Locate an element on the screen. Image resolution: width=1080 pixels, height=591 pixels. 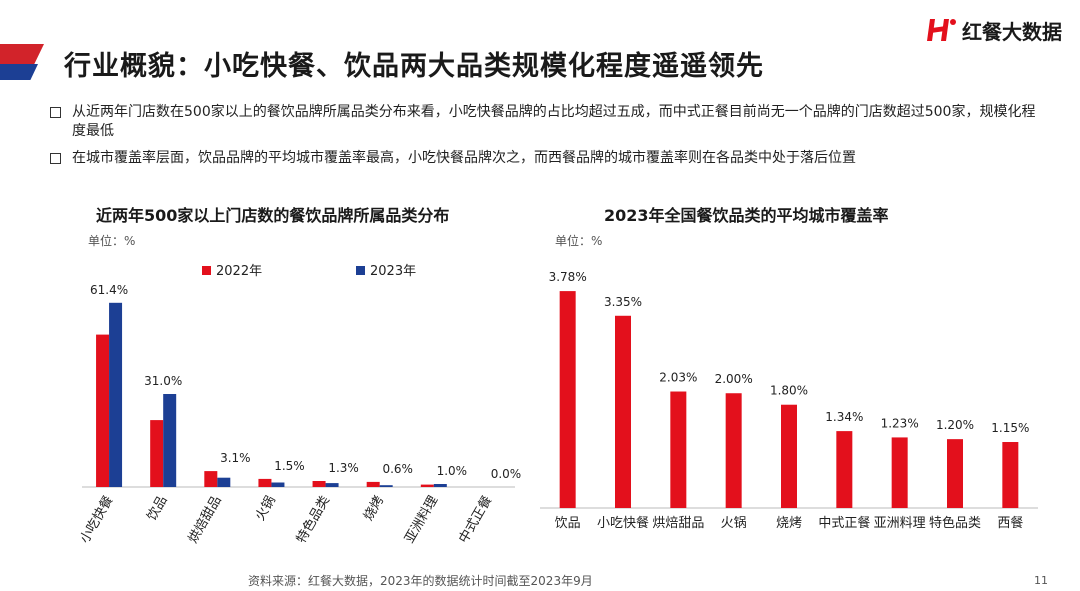
data-label: 1.3% is located at coordinates (343, 468).